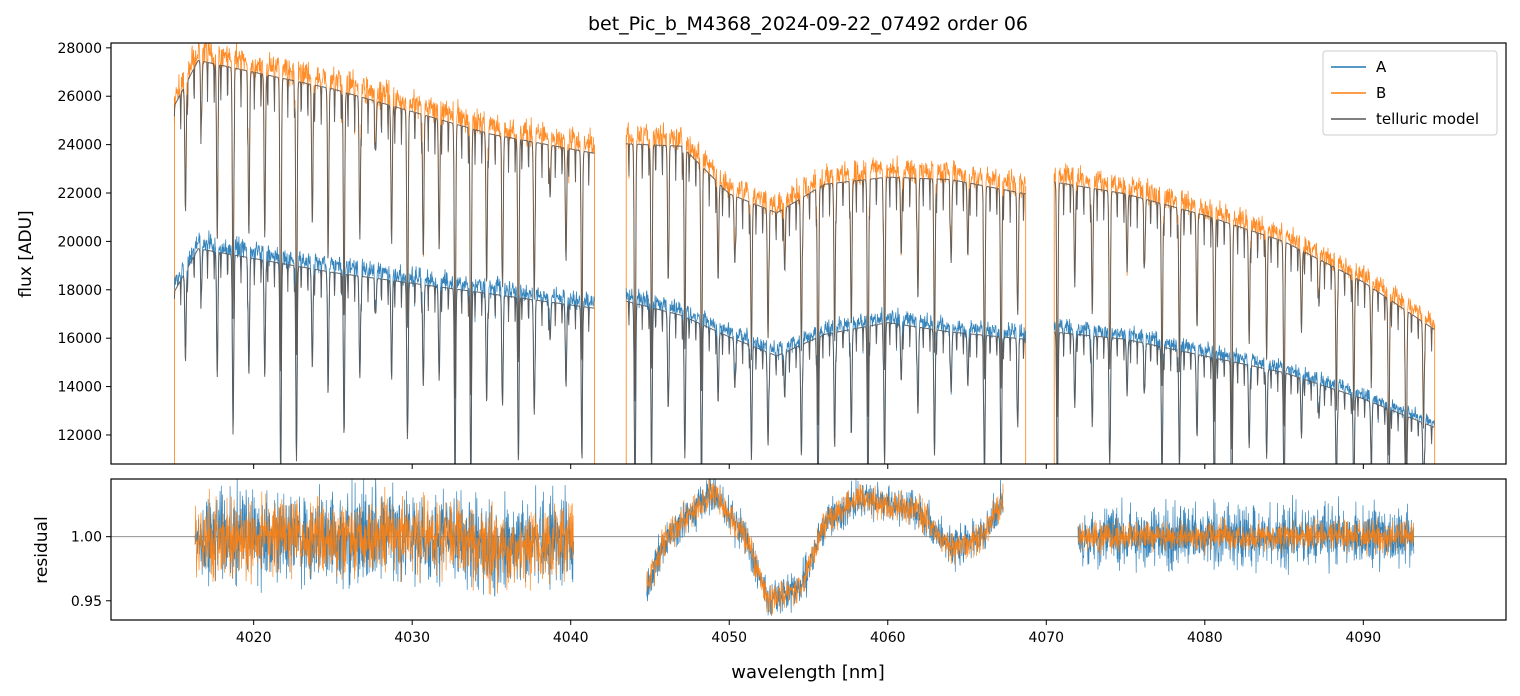 Image resolution: width=1520 pixels, height=696 pixels. I want to click on x-tick-label: 4020, so click(254, 638).